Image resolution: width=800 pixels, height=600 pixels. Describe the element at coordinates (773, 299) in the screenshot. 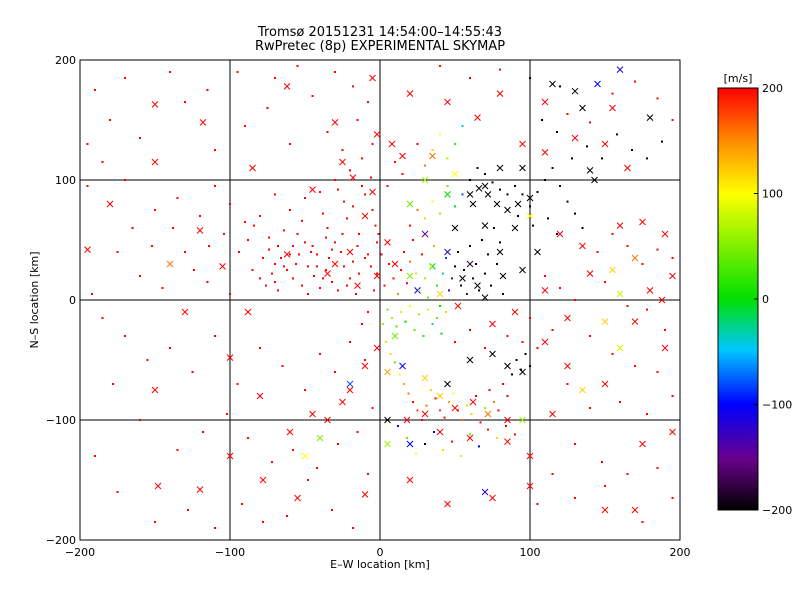

I see `colorbar-ticks: 200 100 0 −100 −200` at that location.